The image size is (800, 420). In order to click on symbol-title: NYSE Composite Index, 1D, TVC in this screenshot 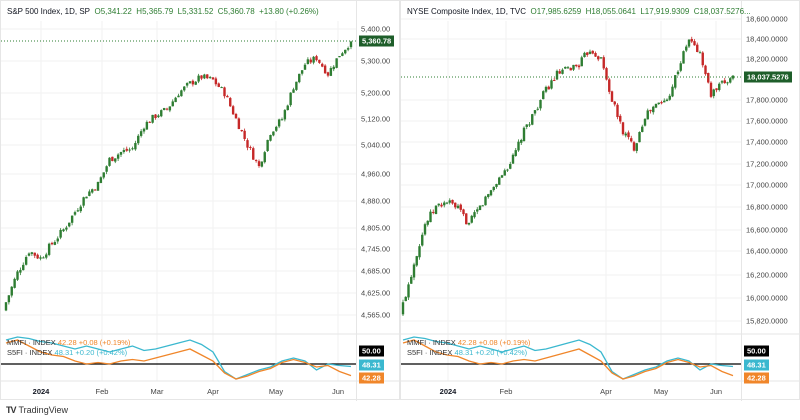, I will do `click(467, 11)`.